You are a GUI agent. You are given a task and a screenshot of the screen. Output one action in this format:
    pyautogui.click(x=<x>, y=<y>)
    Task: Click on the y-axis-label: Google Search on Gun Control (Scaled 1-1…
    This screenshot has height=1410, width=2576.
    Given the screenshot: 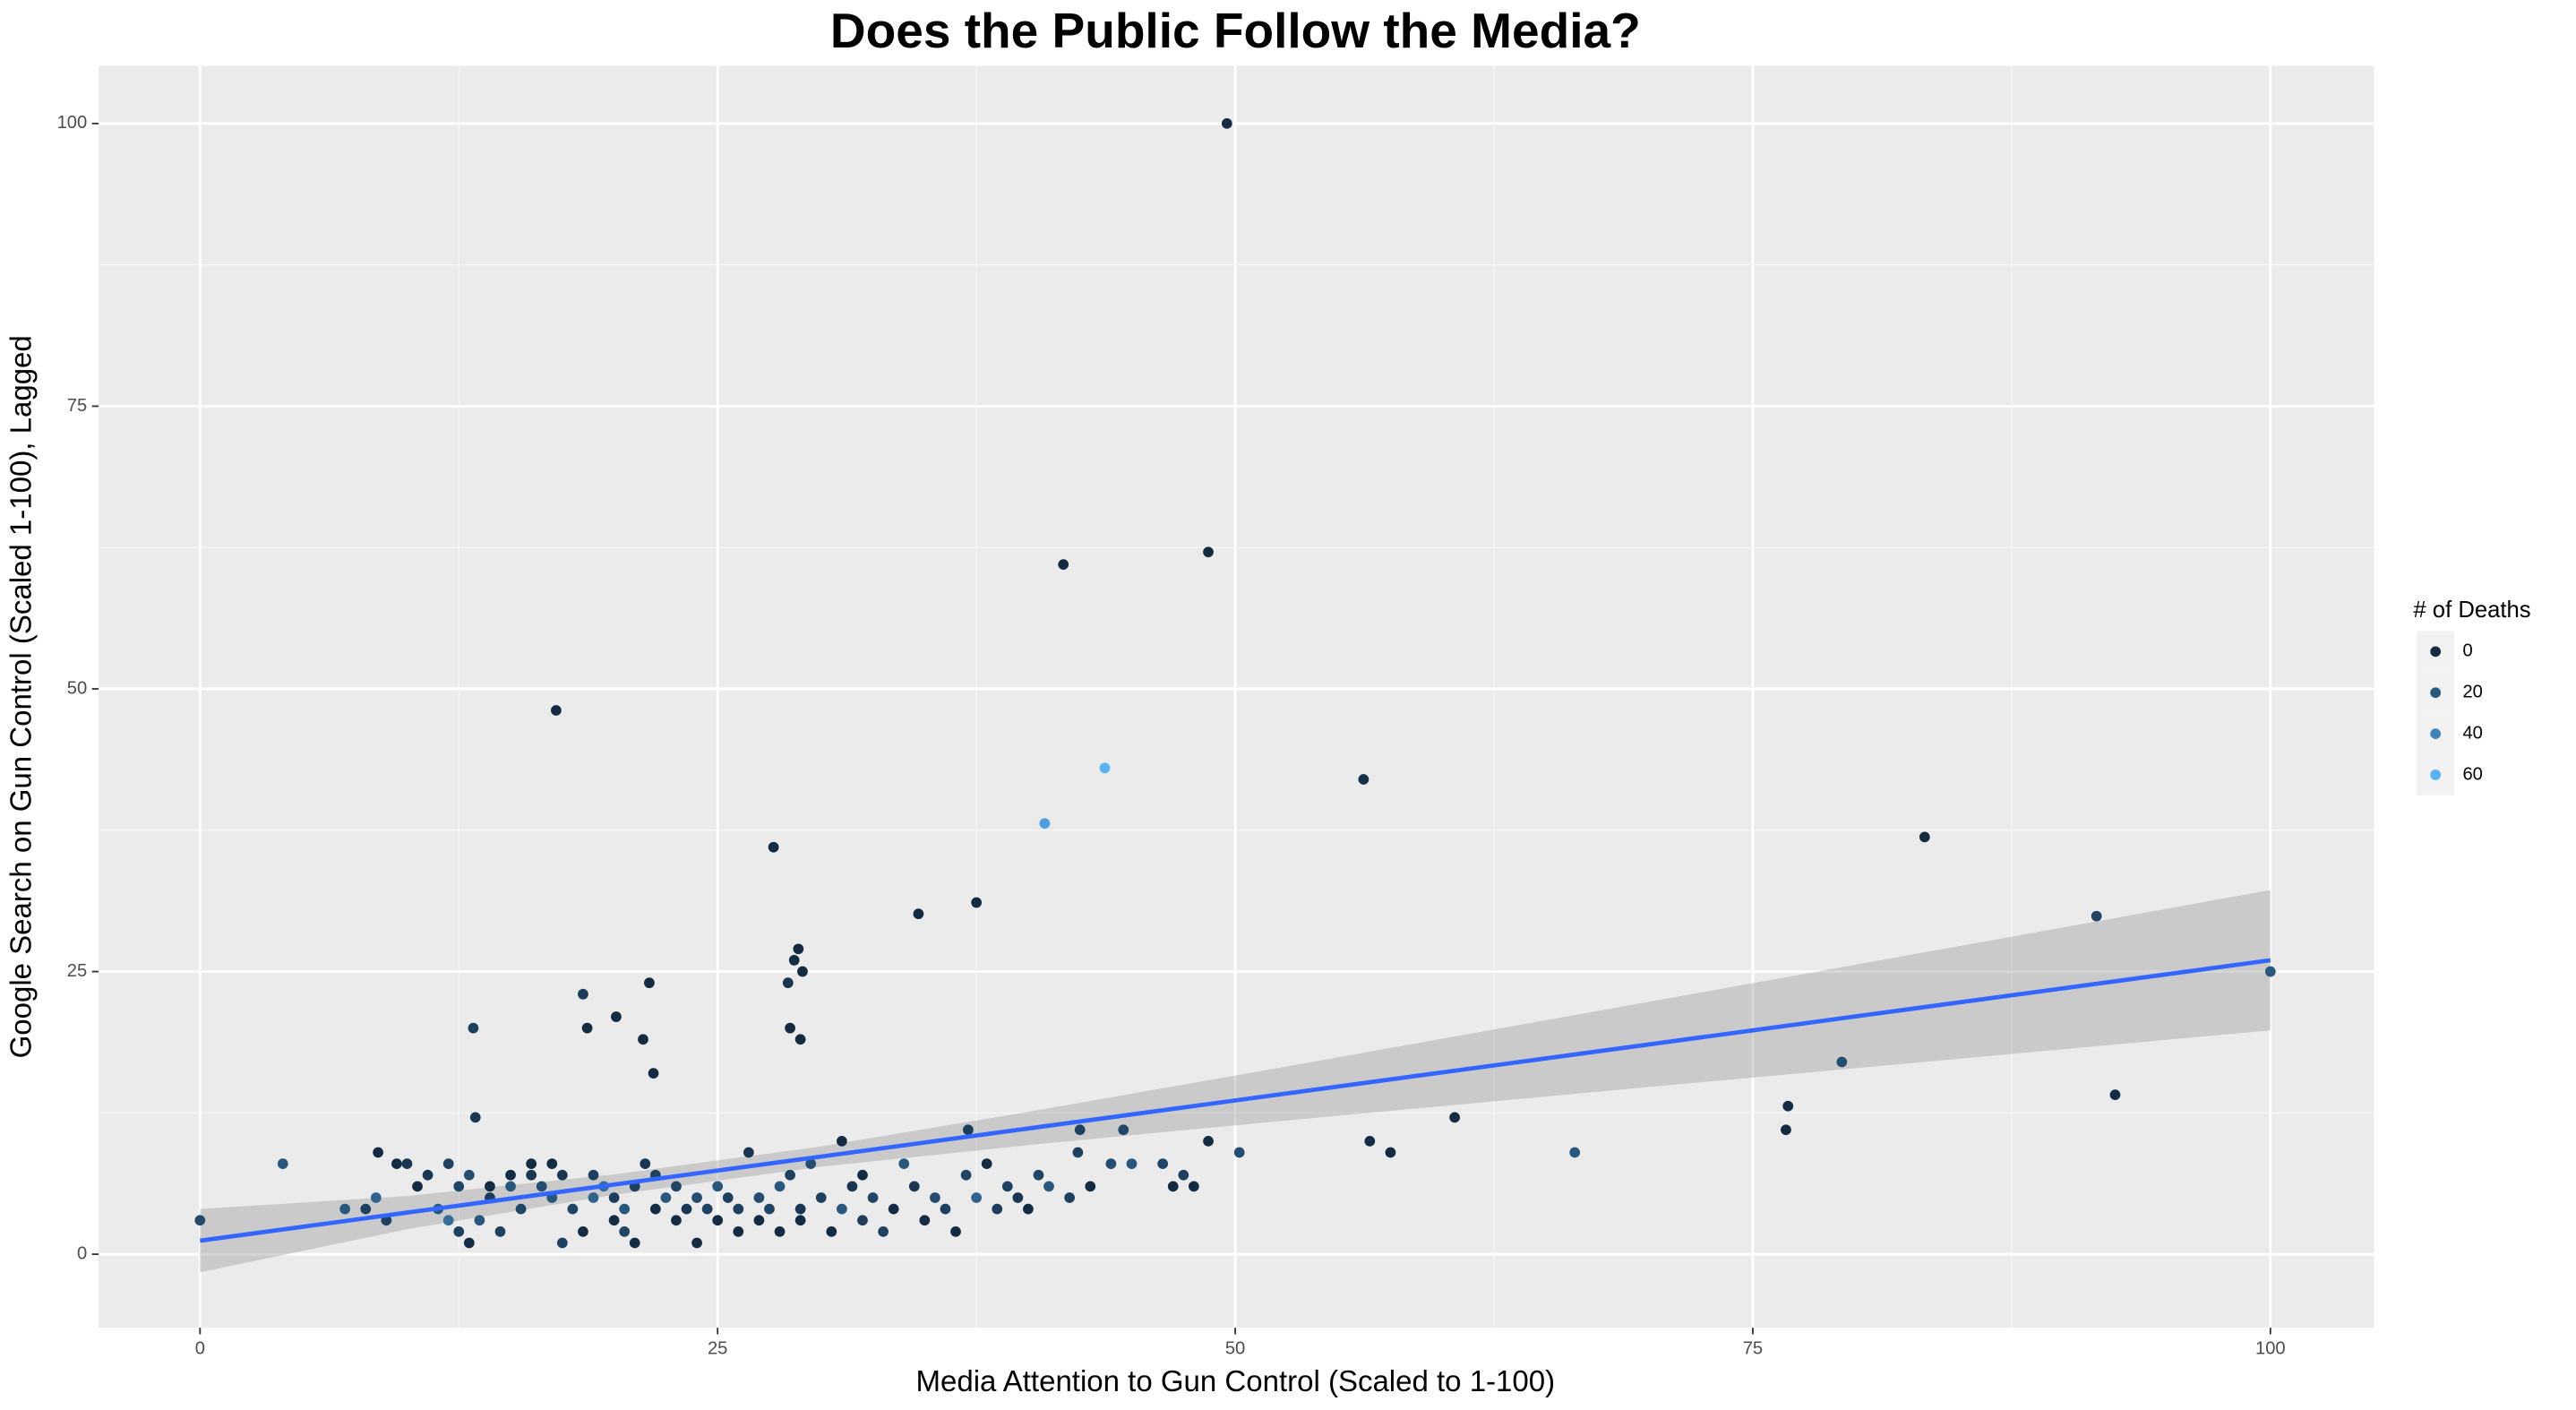 What is the action you would take?
    pyautogui.click(x=20, y=696)
    